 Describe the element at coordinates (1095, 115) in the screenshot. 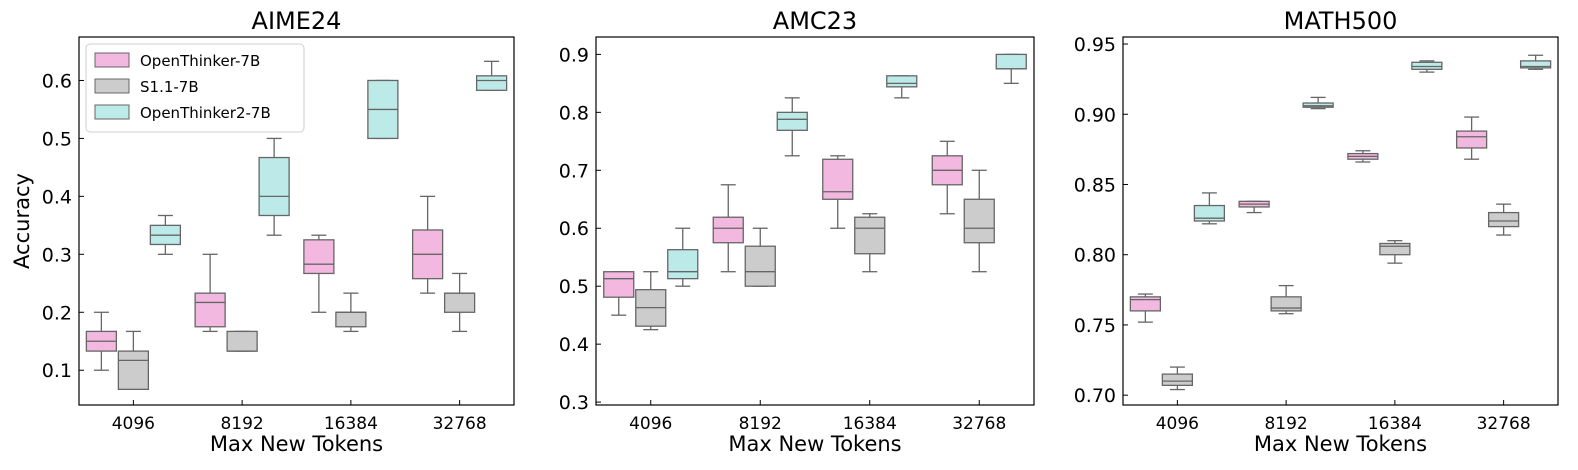

I see `y-tick-label: 0.90` at that location.